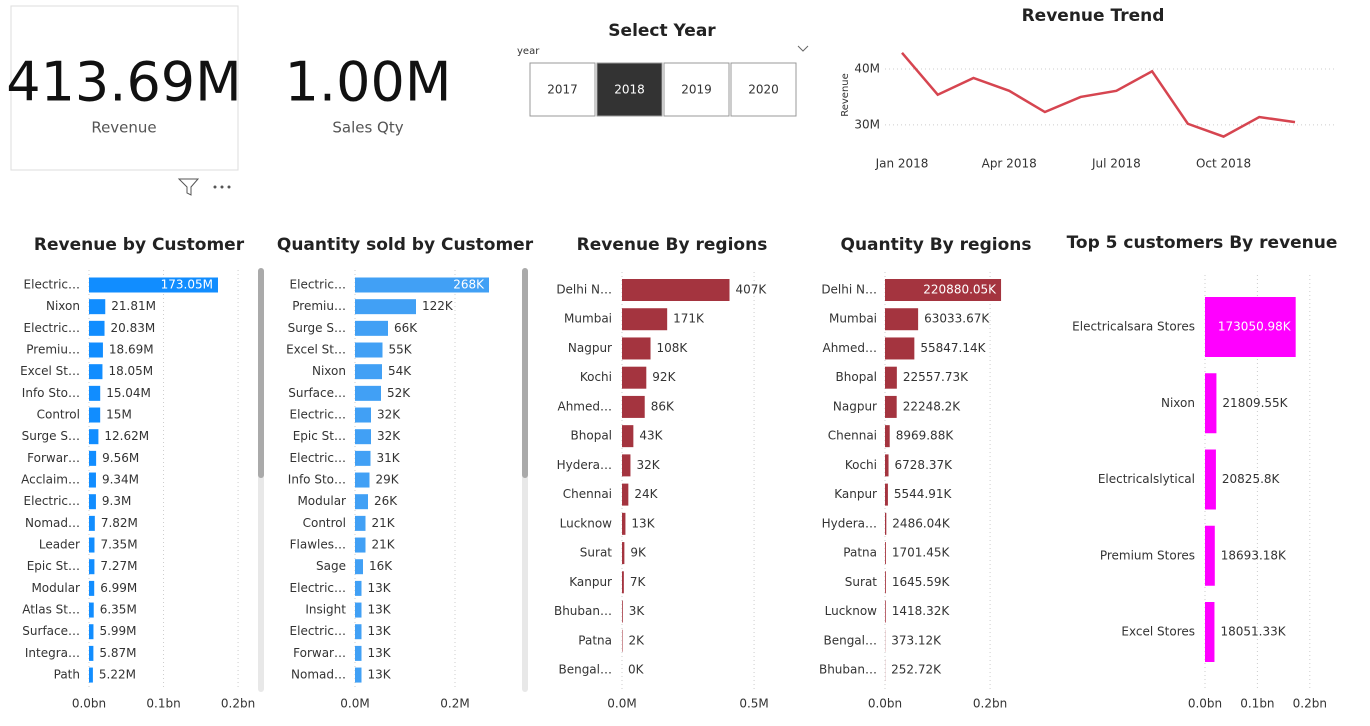 This screenshot has height=726, width=1370. Describe the element at coordinates (1146, 479) in the screenshot. I see `category-label: Electricalslytical` at that location.